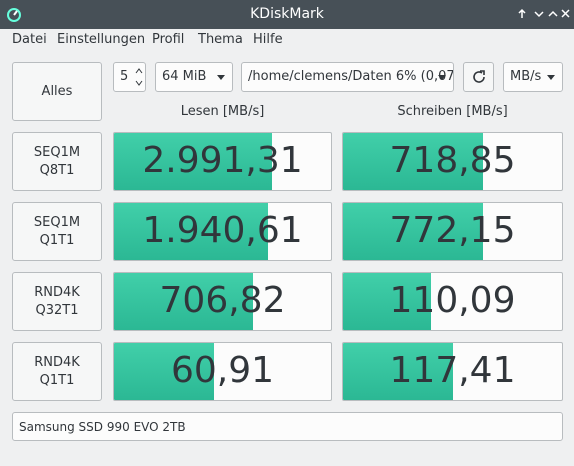 The image size is (574, 466). I want to click on write-result: 772,15, so click(452, 230).